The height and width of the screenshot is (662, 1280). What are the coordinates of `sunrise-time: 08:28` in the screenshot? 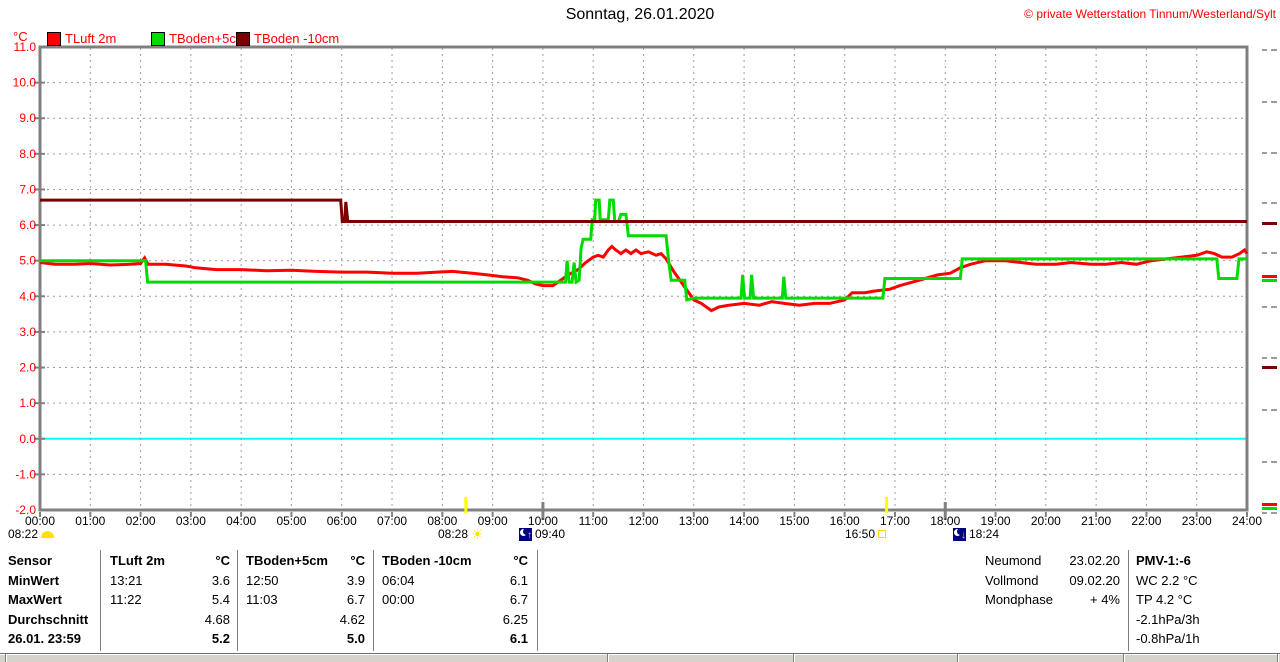 It's located at (453, 534).